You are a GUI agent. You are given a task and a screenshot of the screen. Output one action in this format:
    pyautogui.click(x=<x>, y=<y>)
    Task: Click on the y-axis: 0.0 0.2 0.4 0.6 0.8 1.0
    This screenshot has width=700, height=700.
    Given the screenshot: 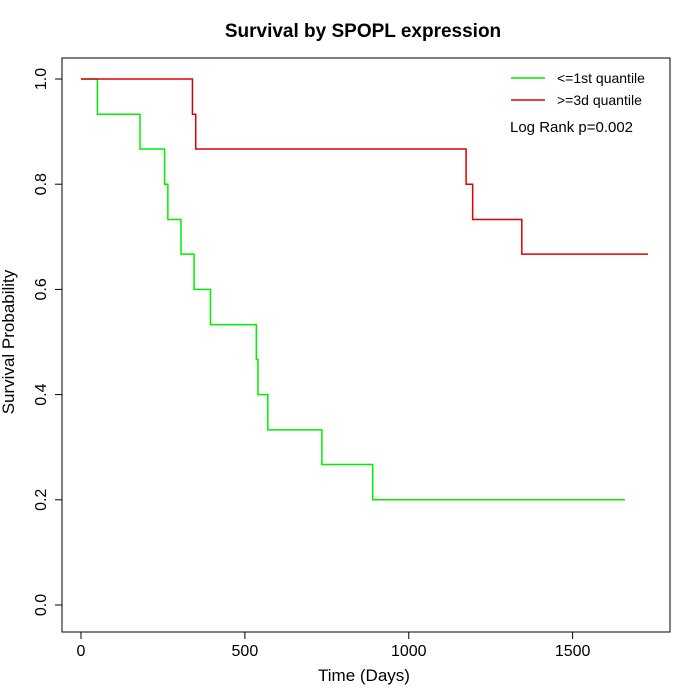 What is the action you would take?
    pyautogui.click(x=48, y=342)
    